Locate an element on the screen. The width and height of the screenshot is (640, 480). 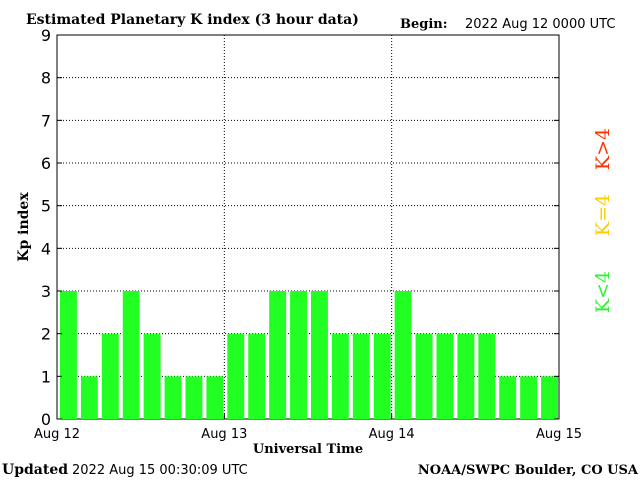
source-credit: NOAA/SWPC Boulder, CO USA is located at coordinates (528, 470).